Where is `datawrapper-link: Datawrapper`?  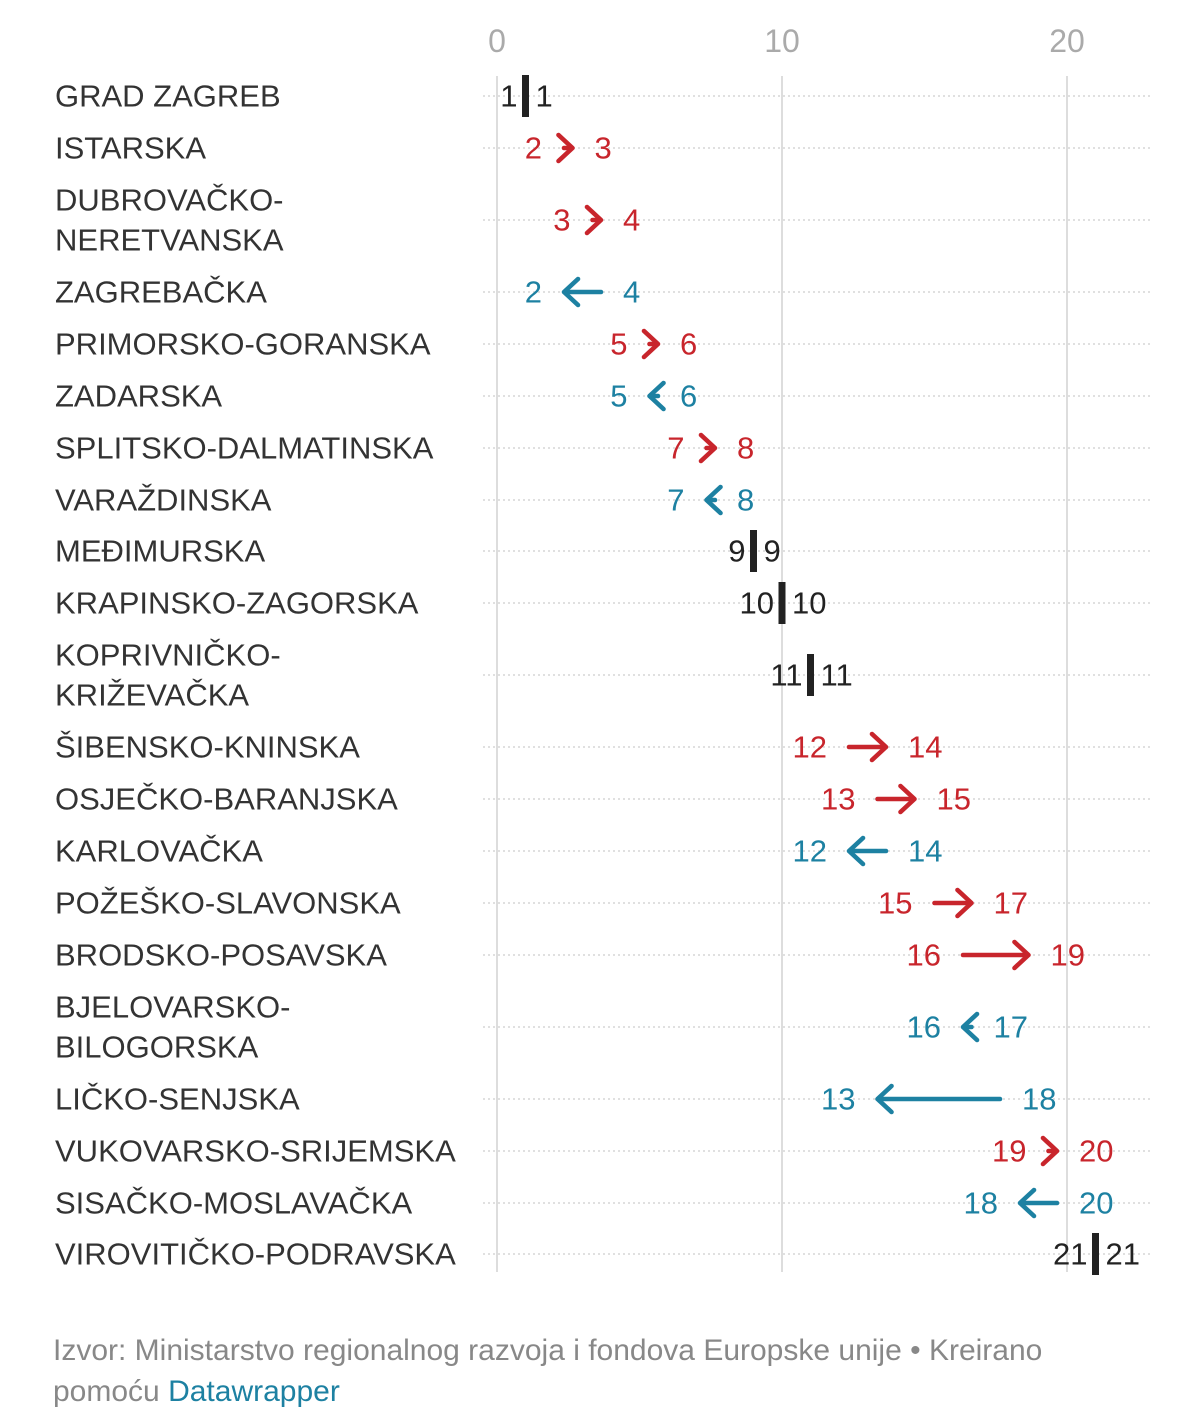 datawrapper-link: Datawrapper is located at coordinates (254, 1391).